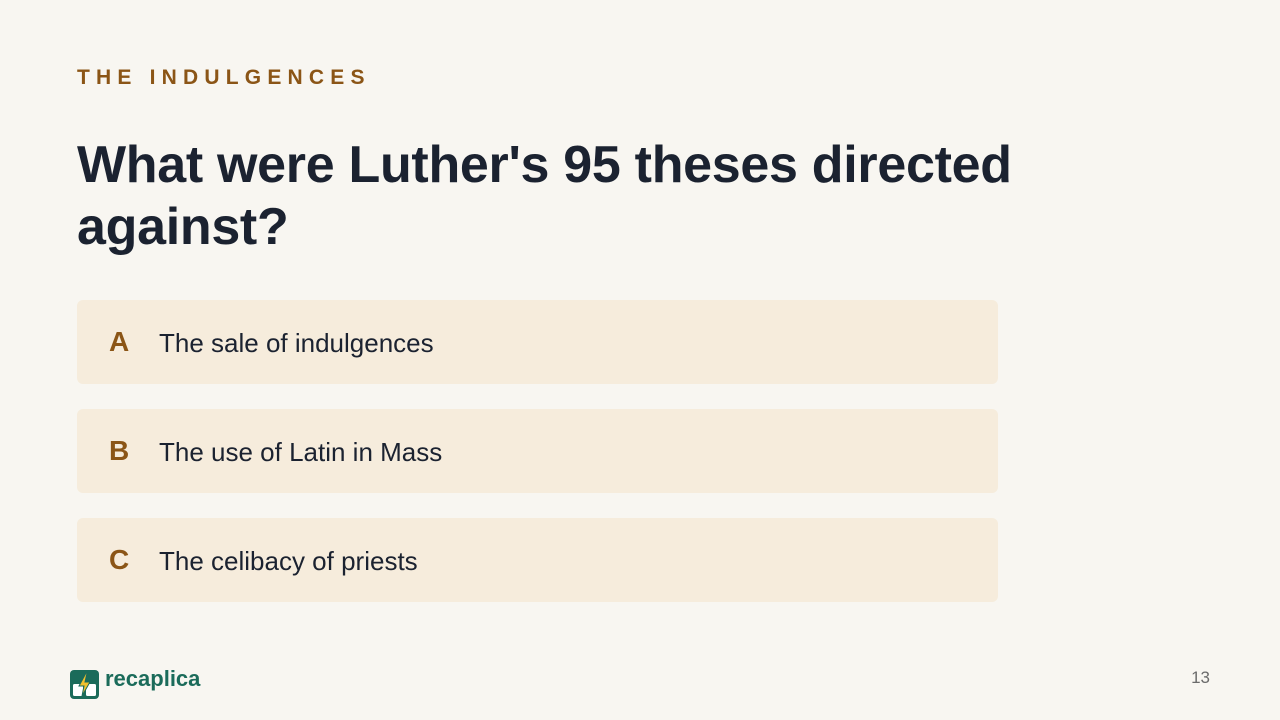 This screenshot has width=1280, height=720. Describe the element at coordinates (119, 559) in the screenshot. I see `option-letter: C` at that location.